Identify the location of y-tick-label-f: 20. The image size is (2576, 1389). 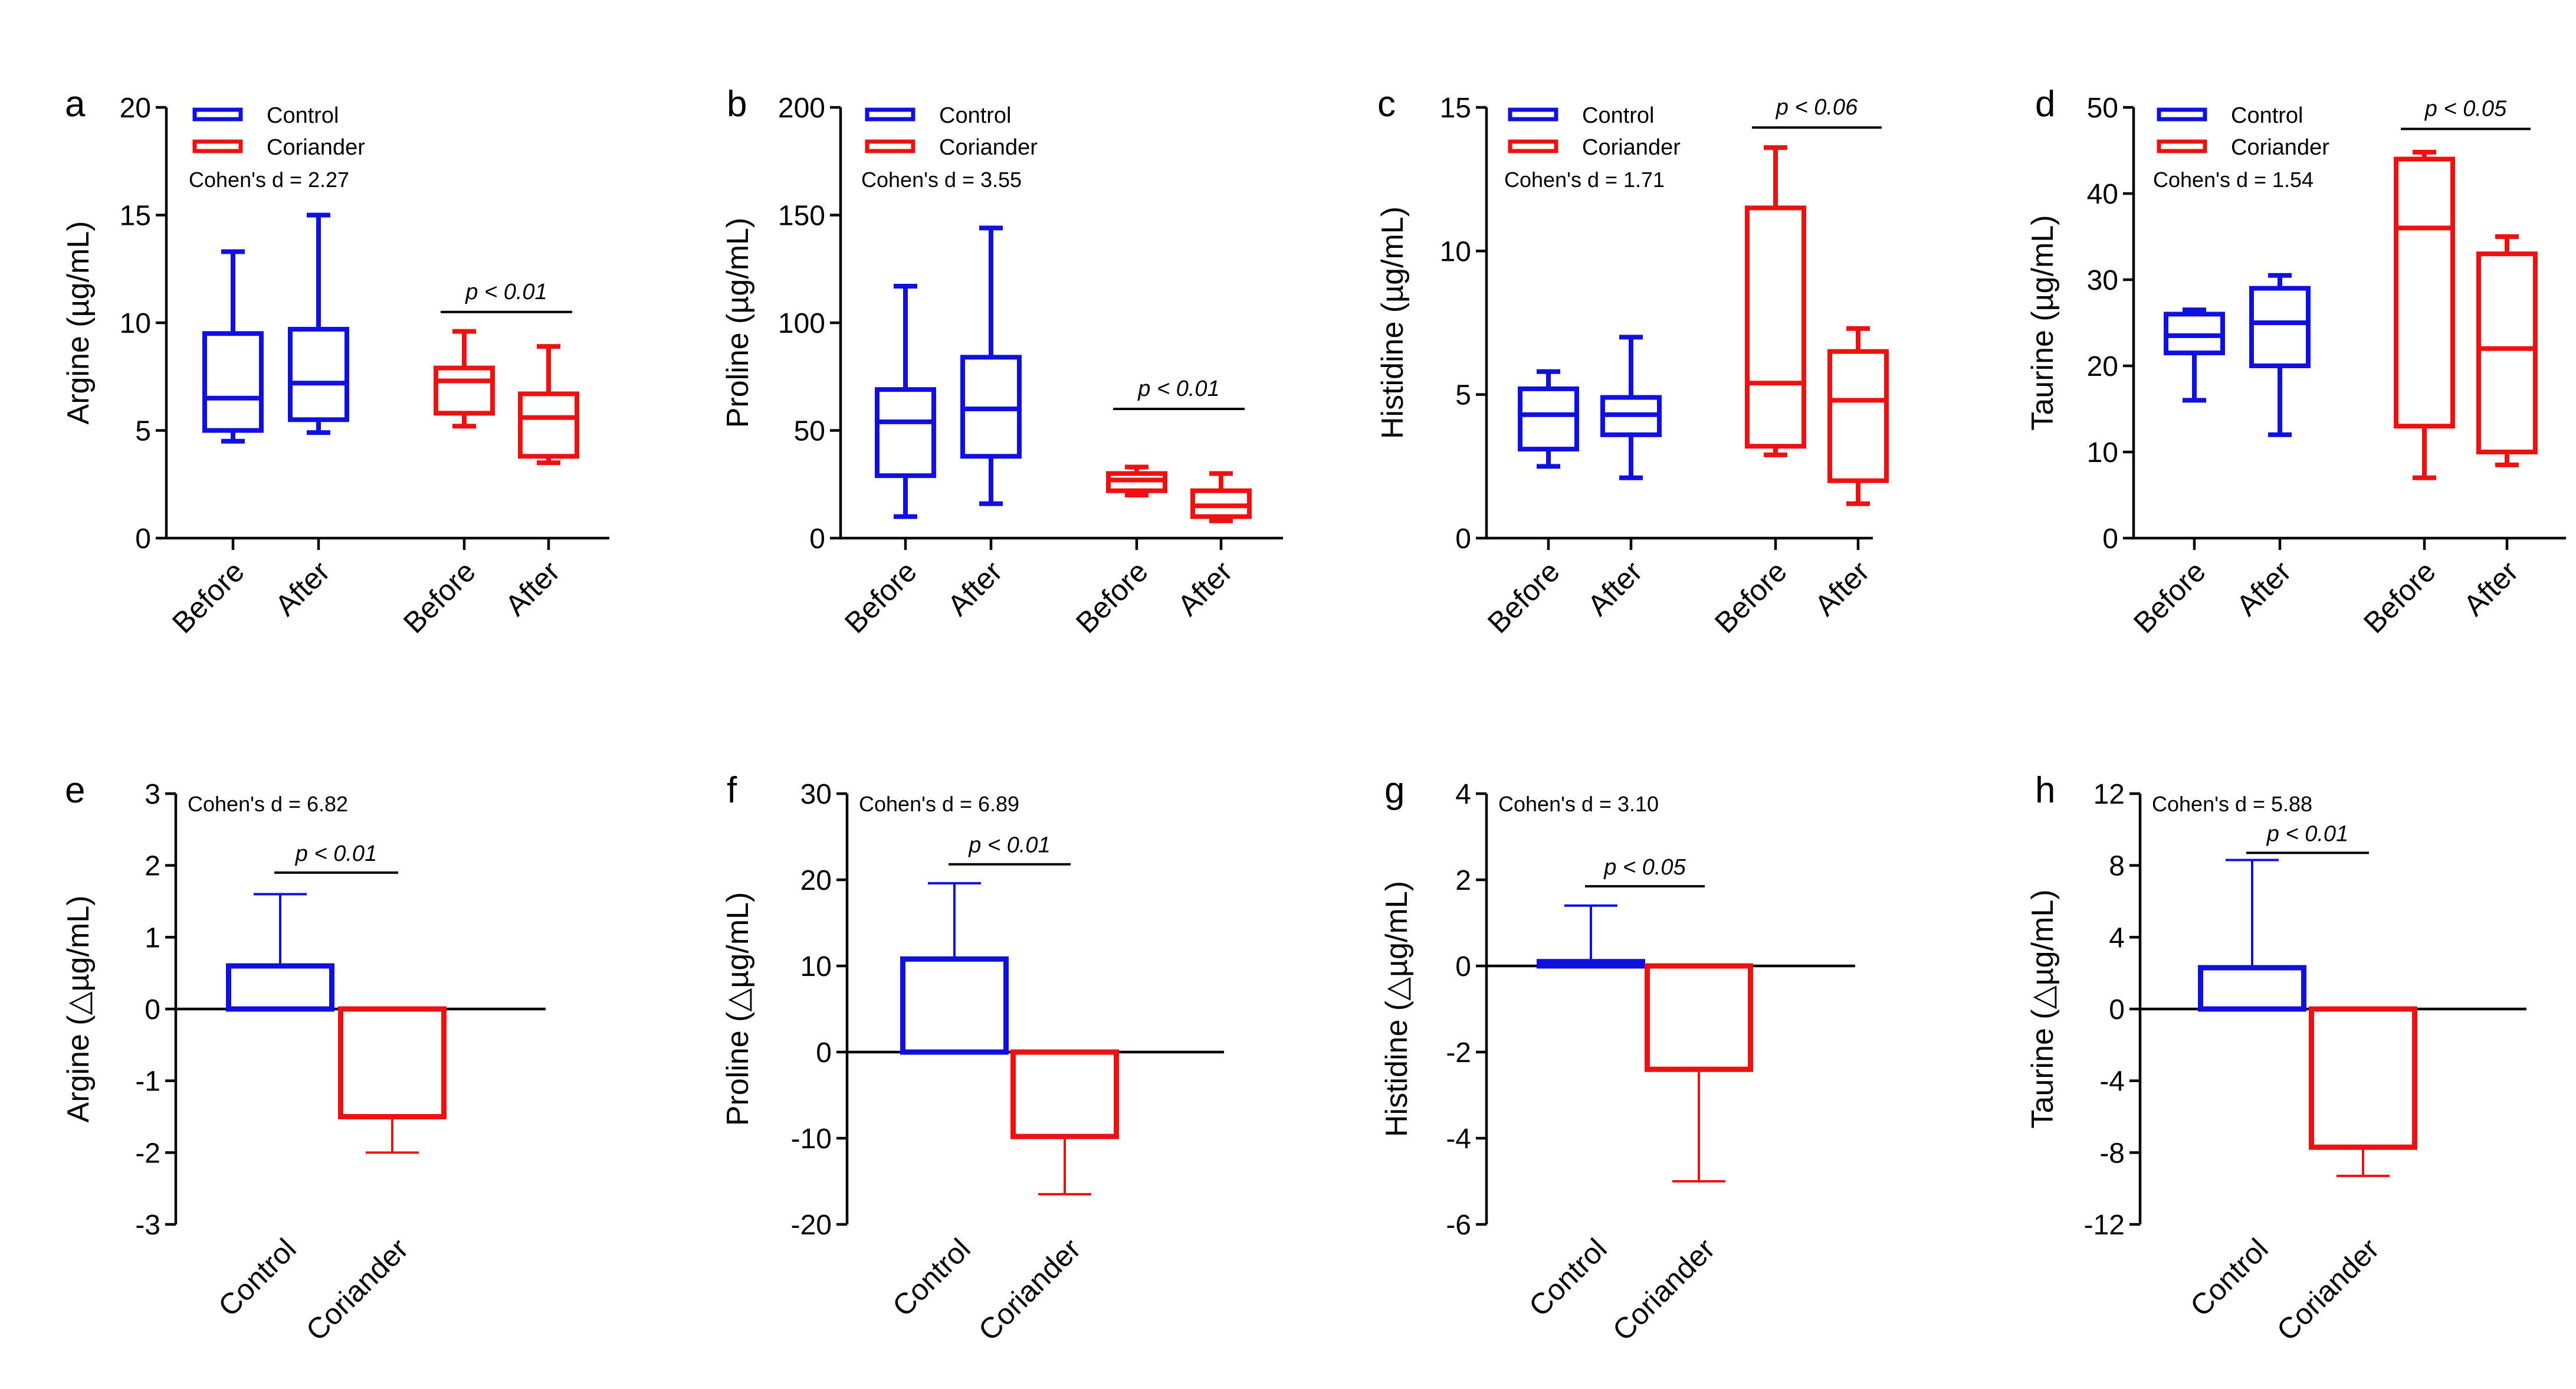
(816, 880).